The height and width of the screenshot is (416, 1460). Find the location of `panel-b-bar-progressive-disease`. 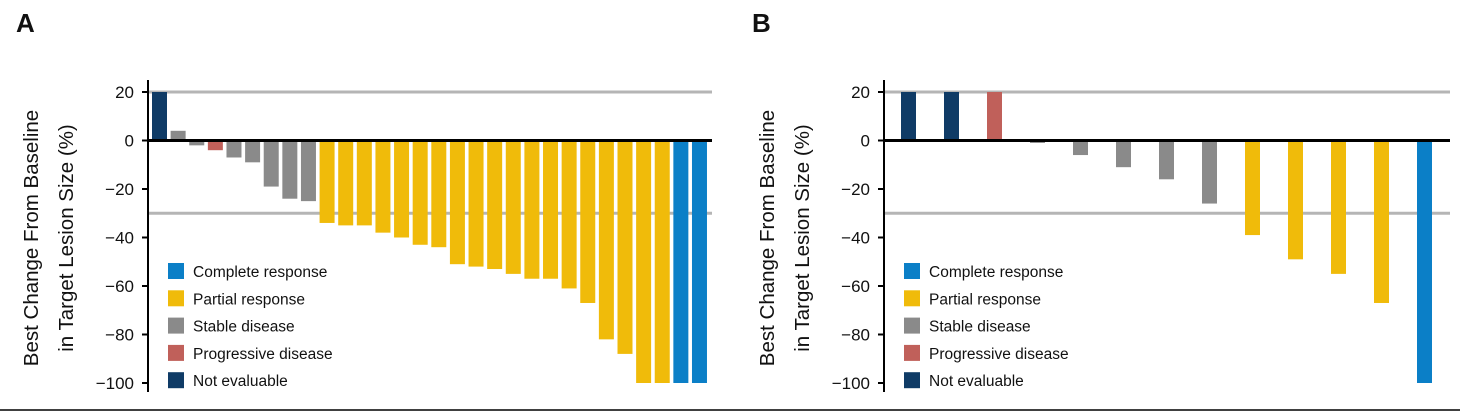

panel-b-bar-progressive-disease is located at coordinates (994, 116).